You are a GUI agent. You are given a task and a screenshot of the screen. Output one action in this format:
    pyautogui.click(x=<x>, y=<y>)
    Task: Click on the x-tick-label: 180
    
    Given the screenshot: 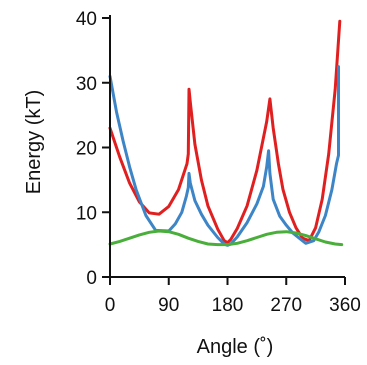 What is the action you would take?
    pyautogui.click(x=228, y=305)
    